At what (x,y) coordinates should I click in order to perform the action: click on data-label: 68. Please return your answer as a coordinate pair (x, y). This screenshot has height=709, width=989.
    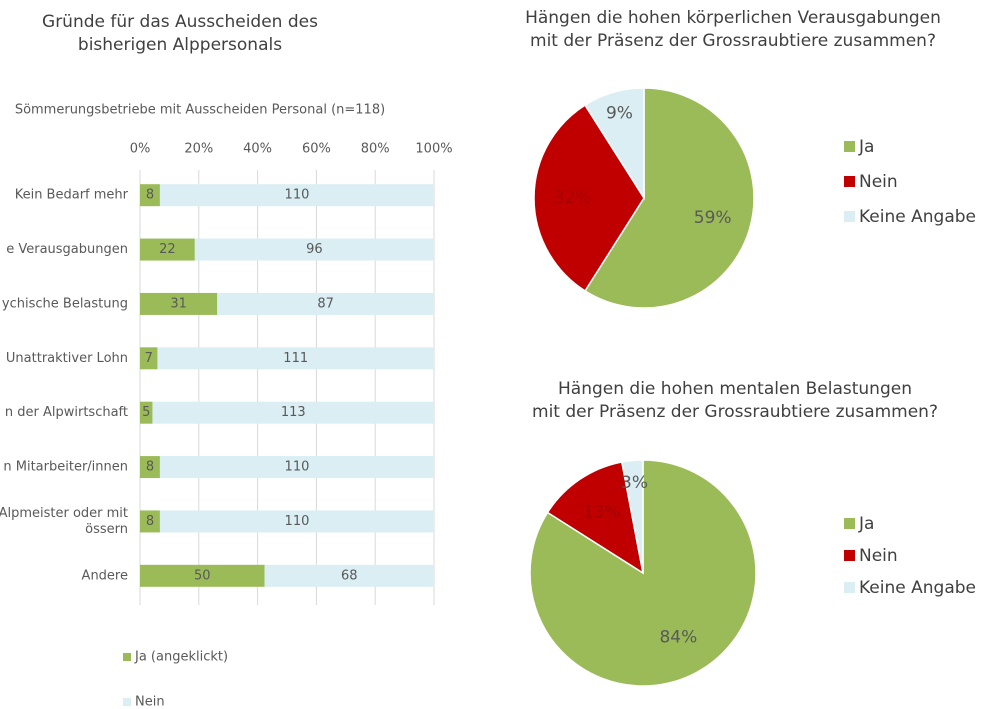
    Looking at the image, I should click on (349, 575).